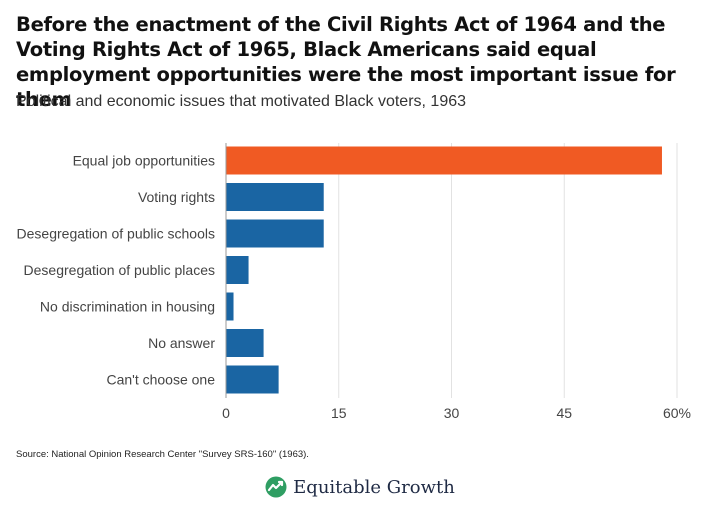 This screenshot has height=507, width=720. I want to click on category-label: No answer, so click(181, 343).